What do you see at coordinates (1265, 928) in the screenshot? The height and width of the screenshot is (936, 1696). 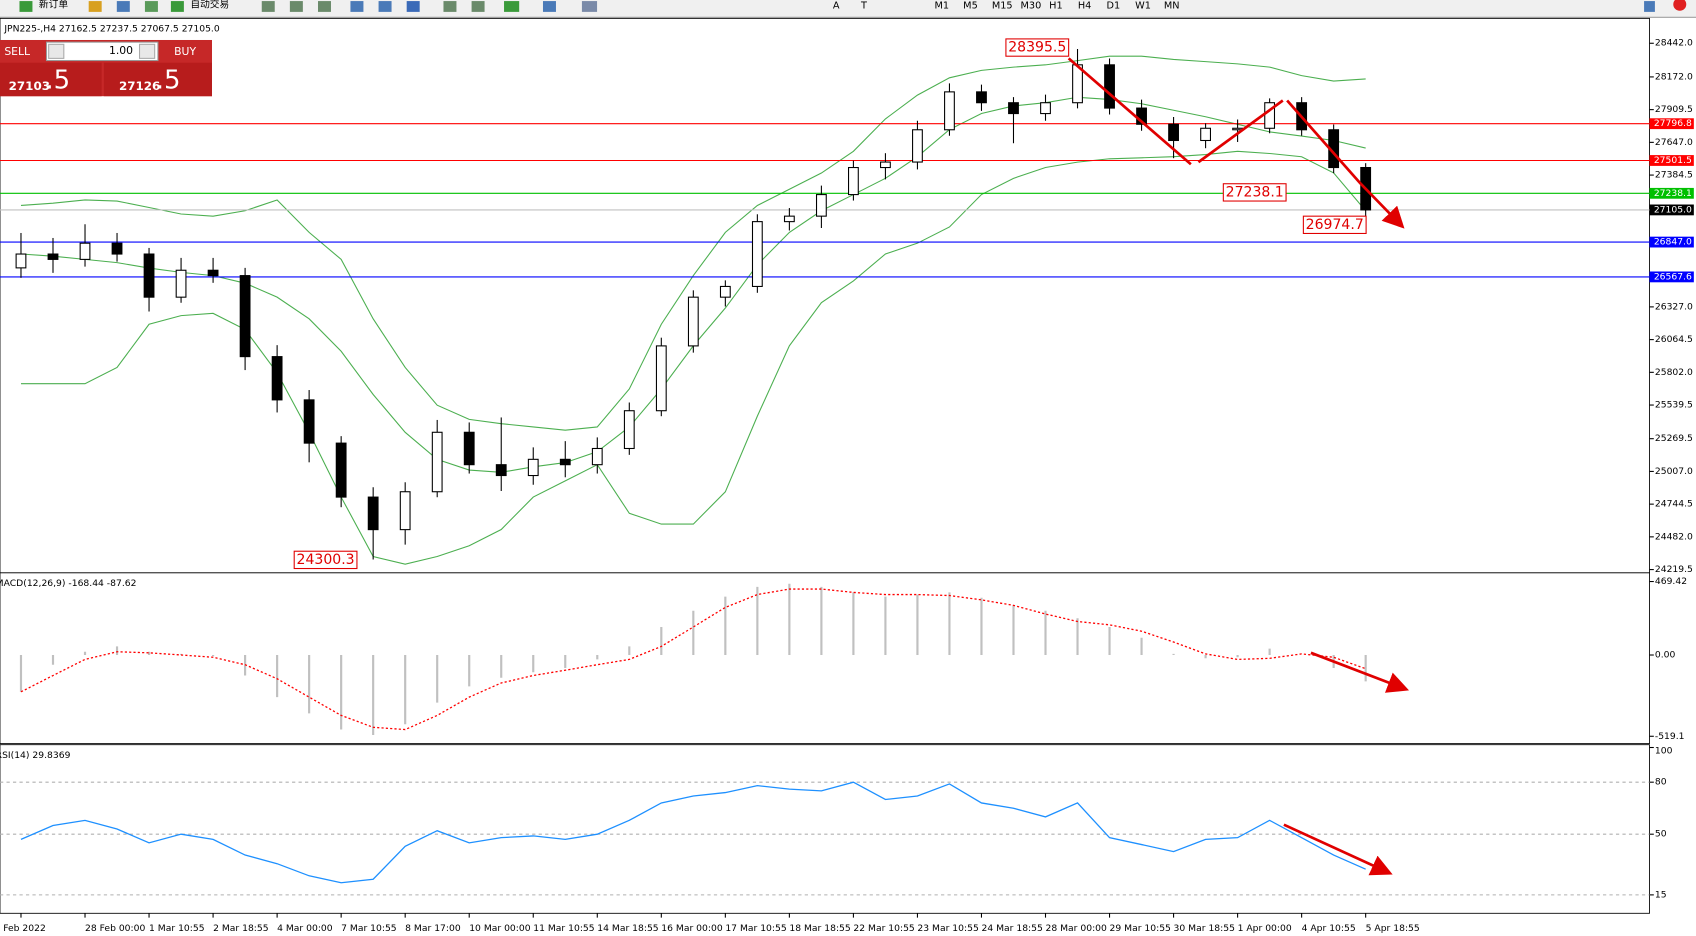 I see `x-tick-label: 1 Apr 00:00` at bounding box center [1265, 928].